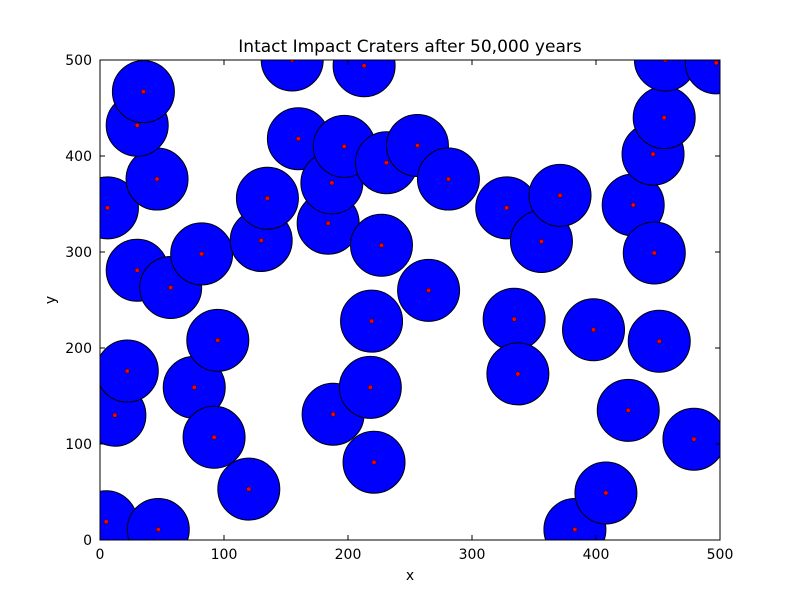 The width and height of the screenshot is (800, 600). What do you see at coordinates (472, 555) in the screenshot?
I see `x-tick-label: 300` at bounding box center [472, 555].